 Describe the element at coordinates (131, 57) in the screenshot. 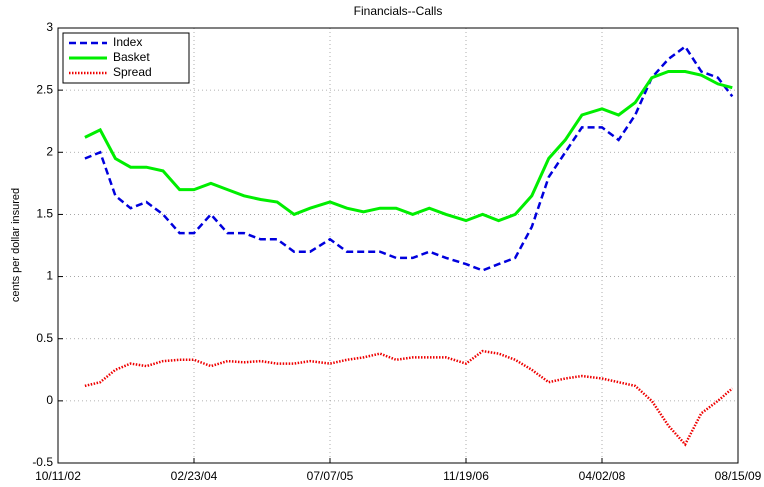

I see `legend-label: Basket` at that location.